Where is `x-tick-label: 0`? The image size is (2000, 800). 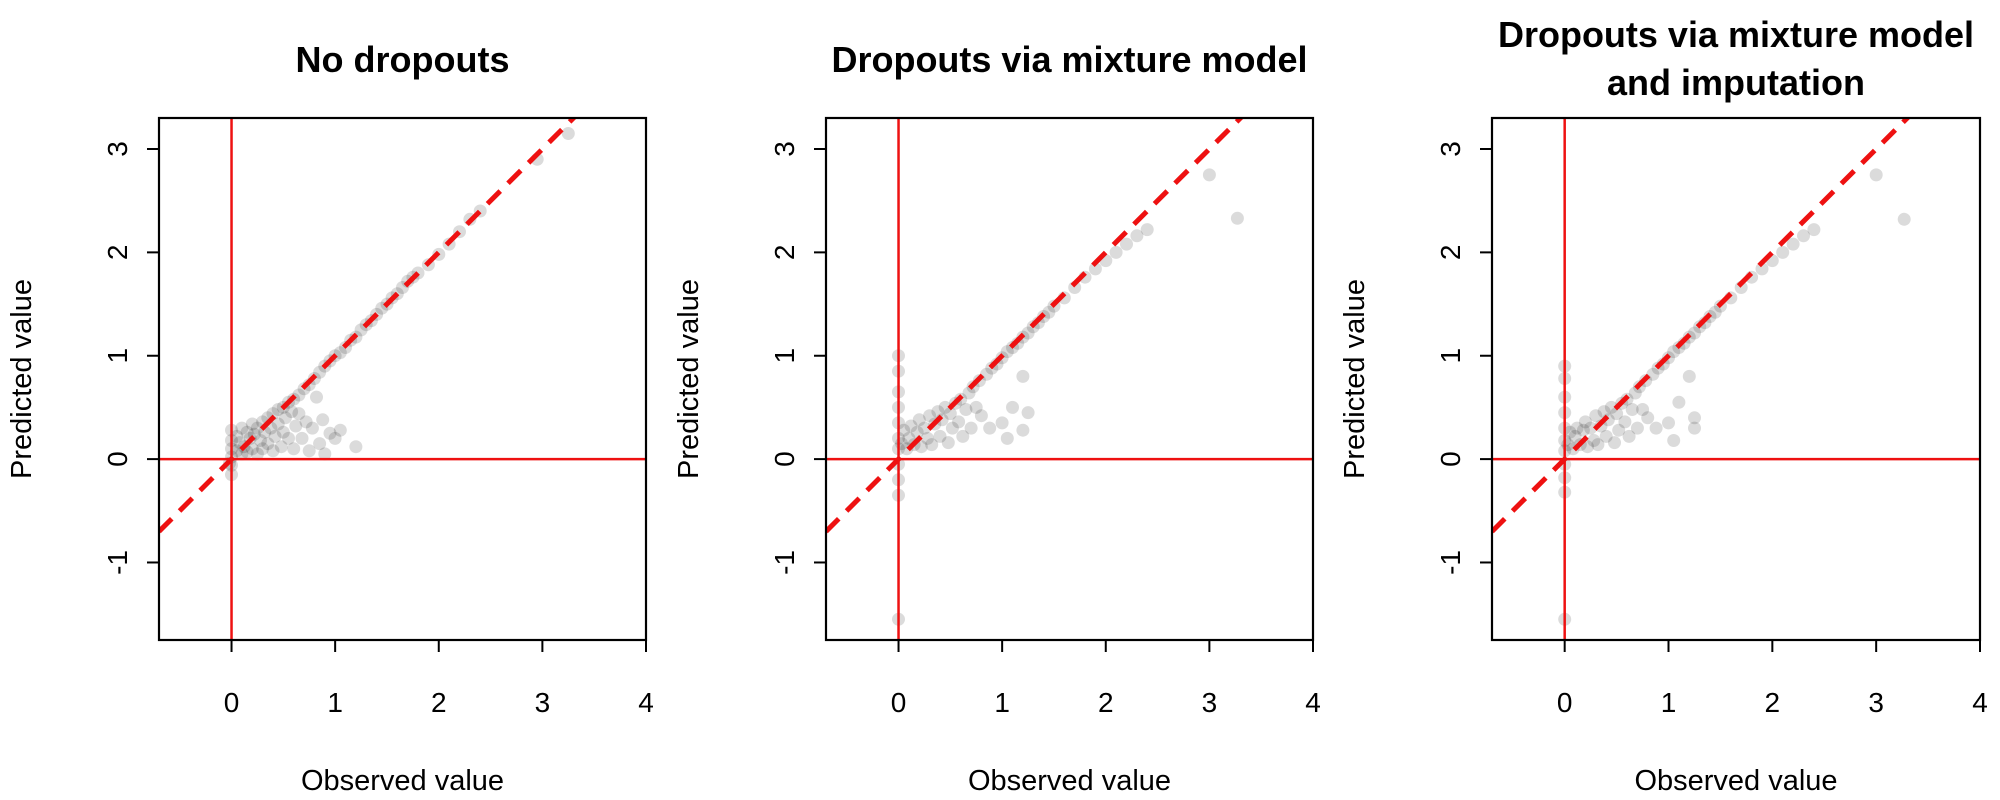
x-tick-label: 0 is located at coordinates (899, 702).